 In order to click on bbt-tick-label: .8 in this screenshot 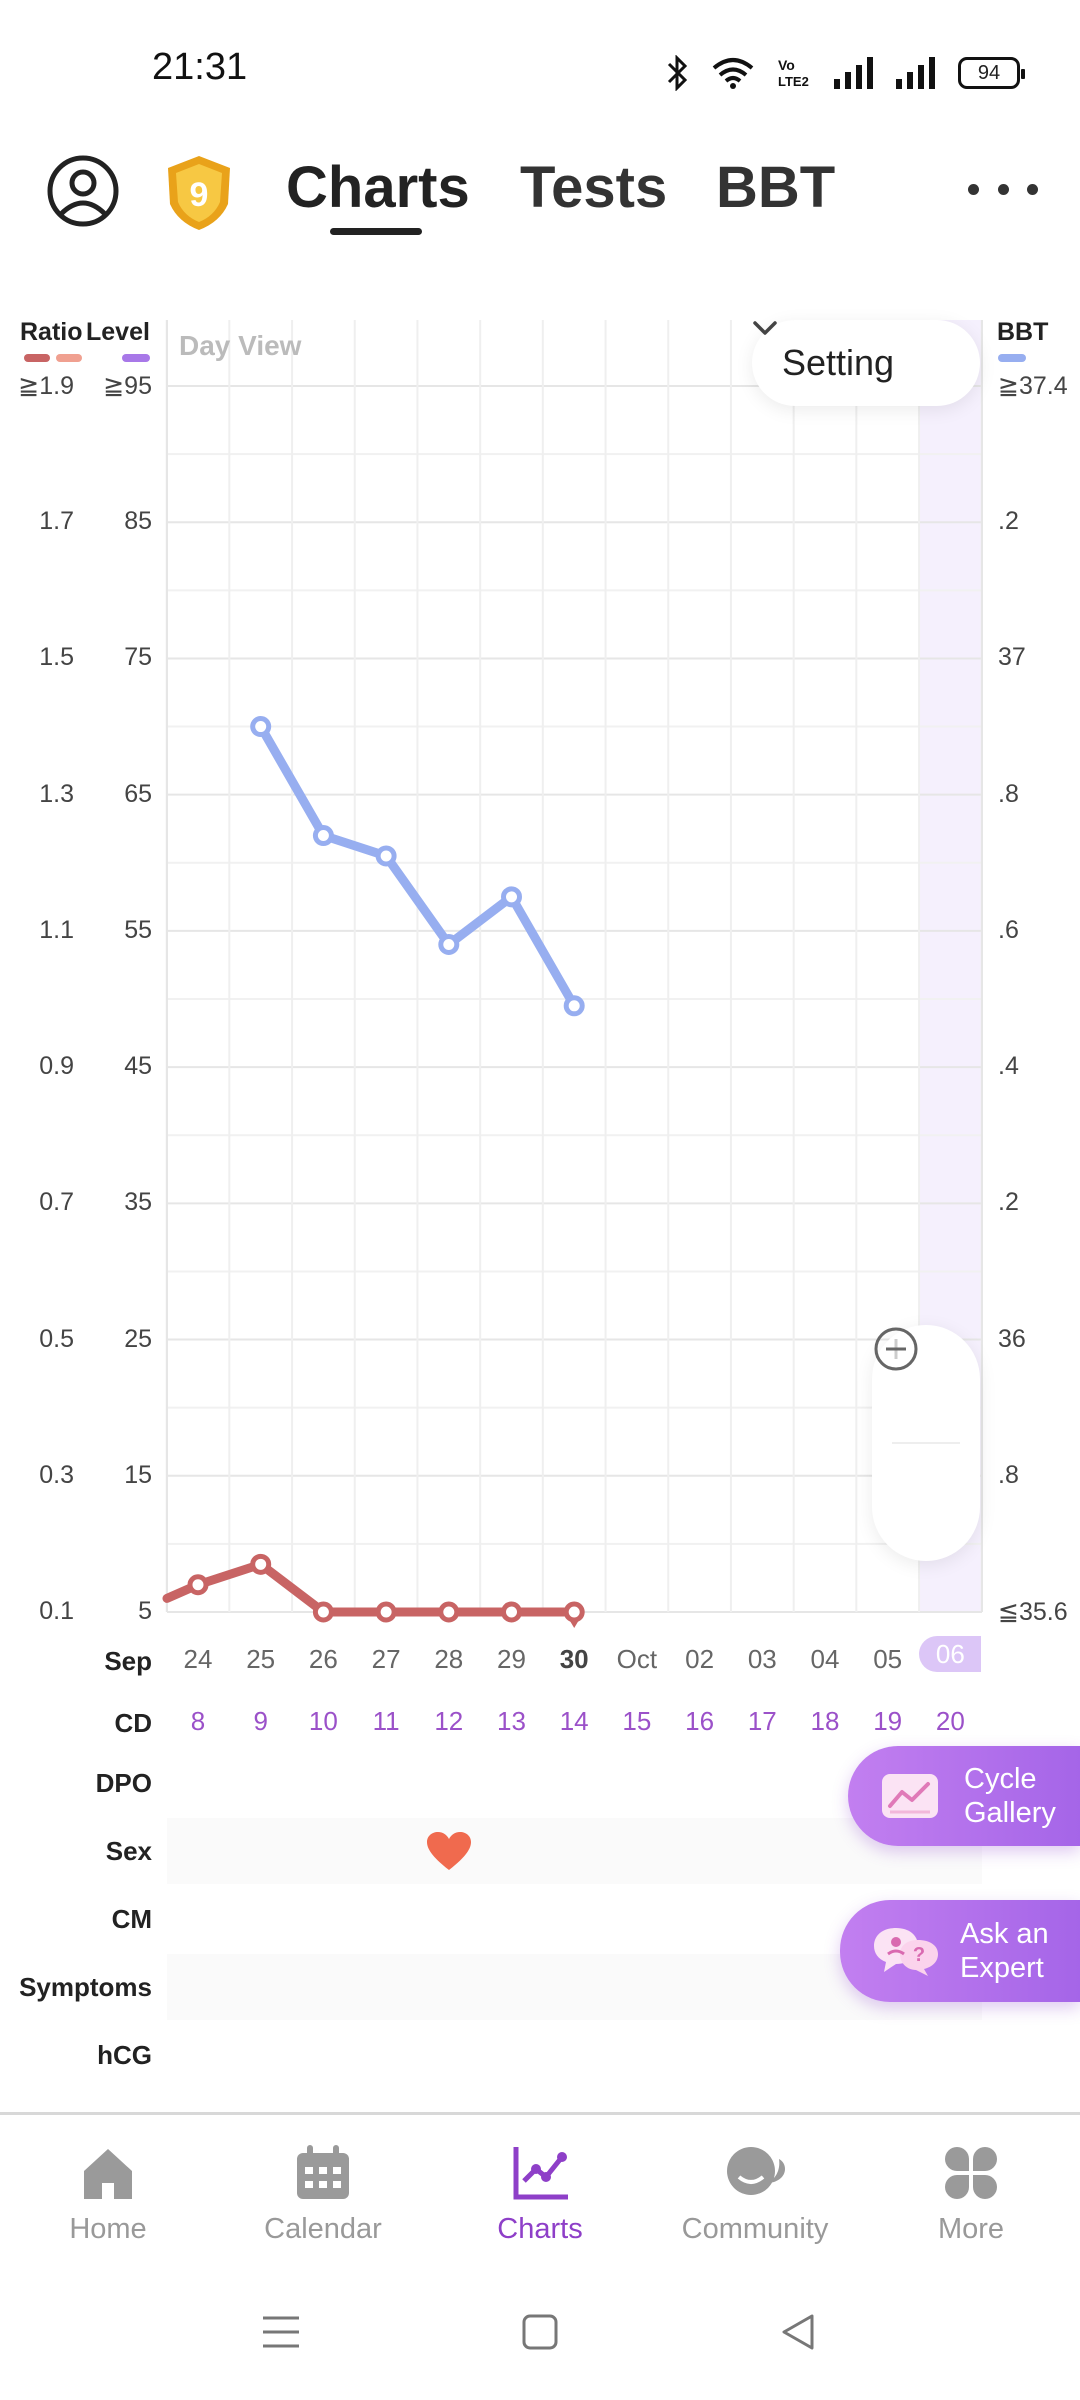, I will do `click(1008, 1474)`.